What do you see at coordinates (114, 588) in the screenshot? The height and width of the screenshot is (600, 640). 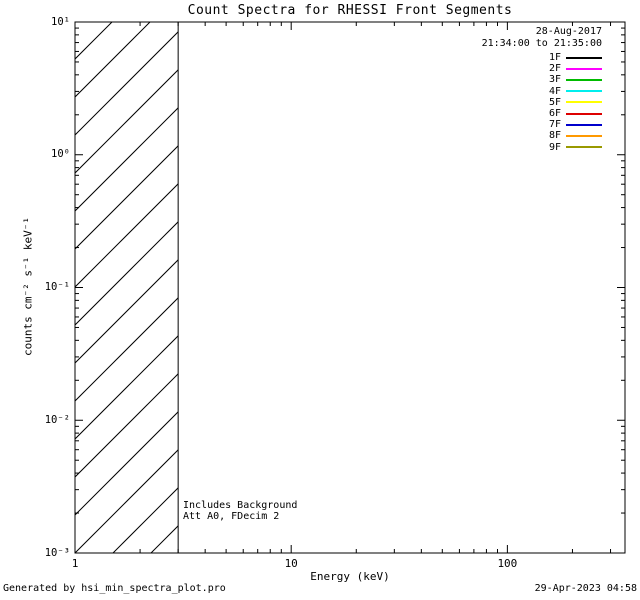 I see `generated-by-text: Generated by hsi_min_spectra_plot.pro` at bounding box center [114, 588].